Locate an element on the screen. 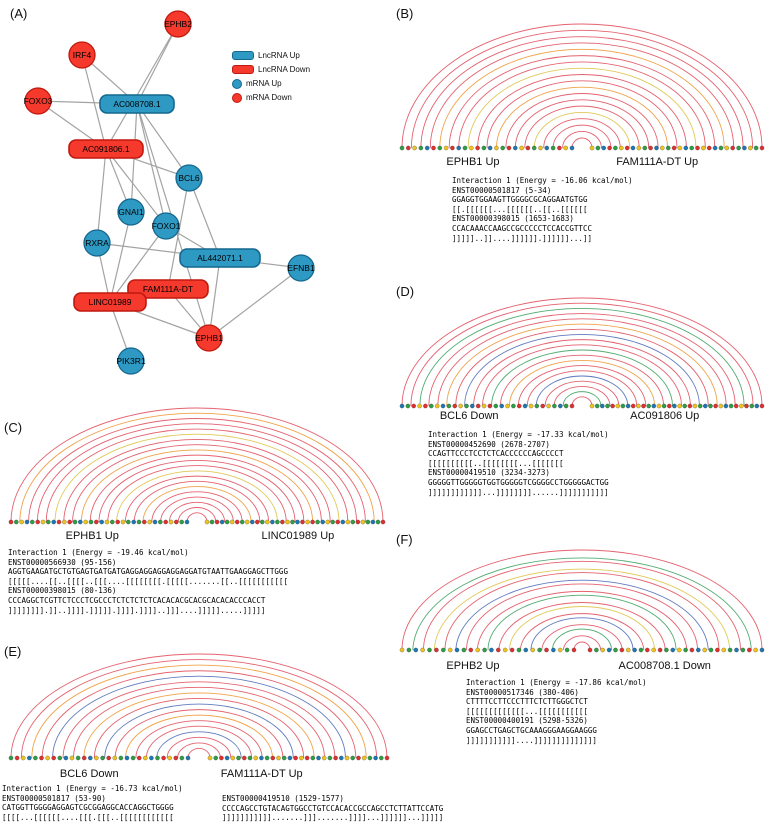 This screenshot has height=837, width=774. arc-diagram-d is located at coordinates (582, 353).